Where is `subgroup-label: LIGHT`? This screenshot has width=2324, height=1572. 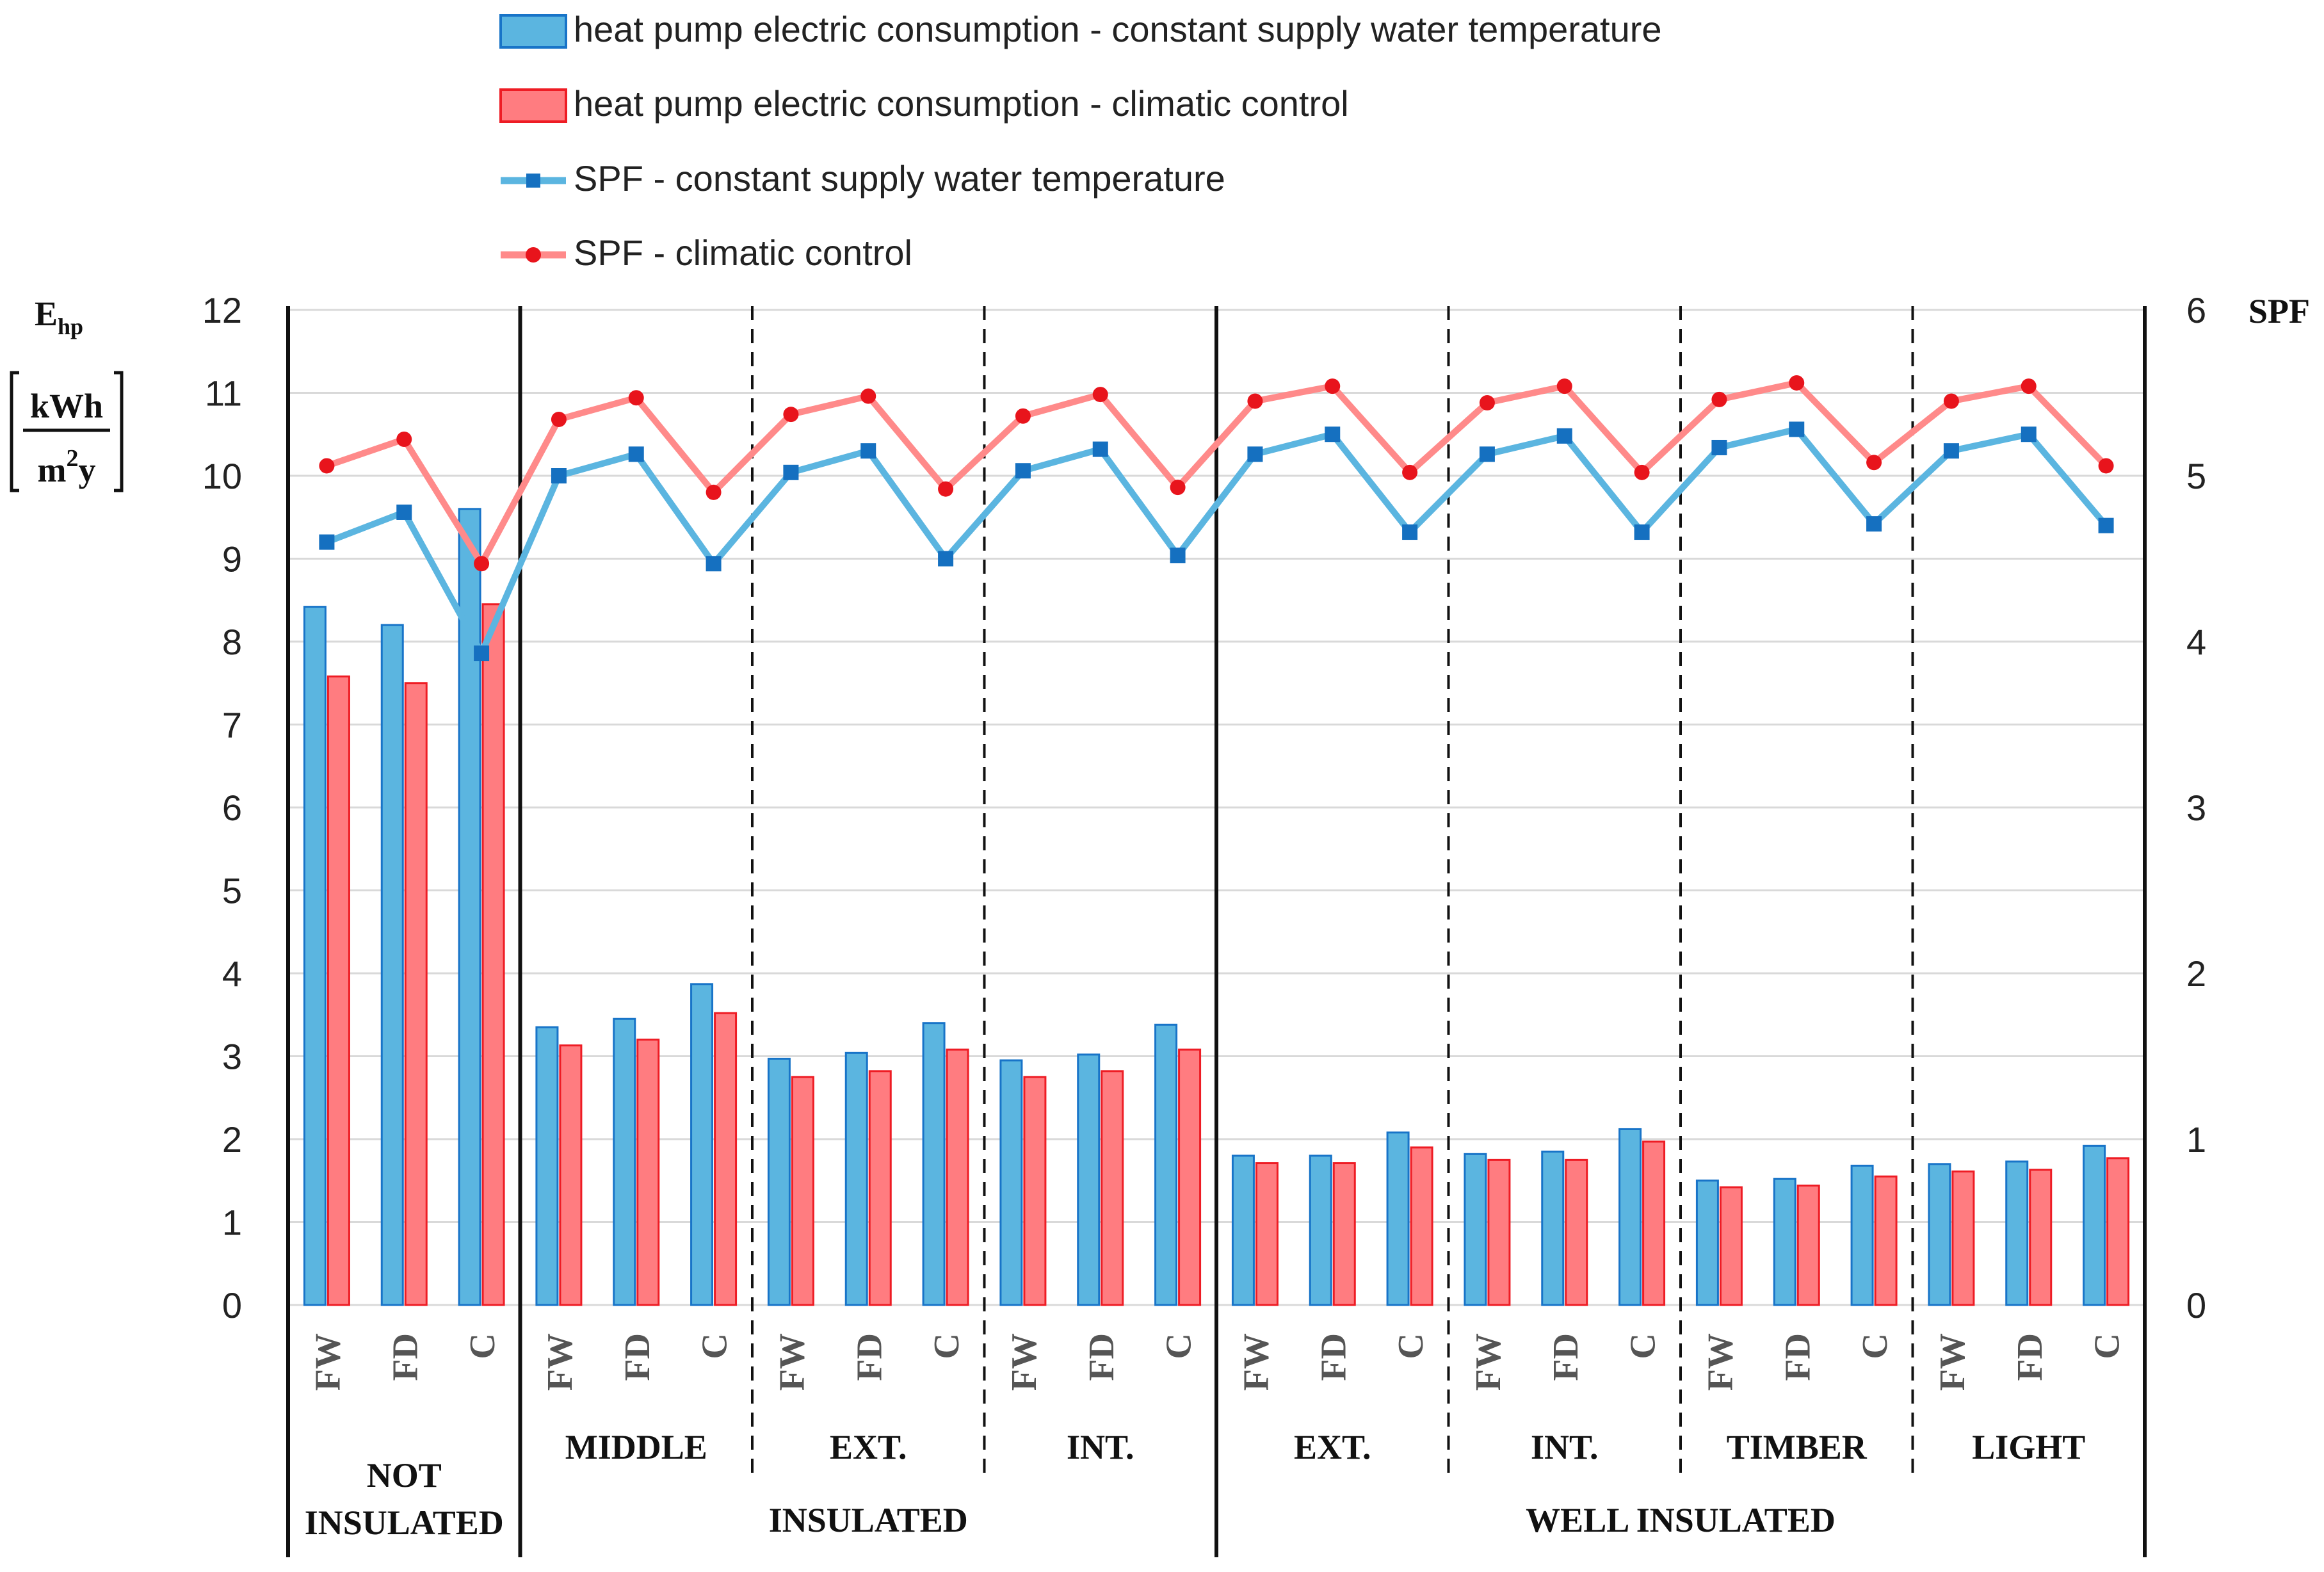 subgroup-label: LIGHT is located at coordinates (2028, 1447).